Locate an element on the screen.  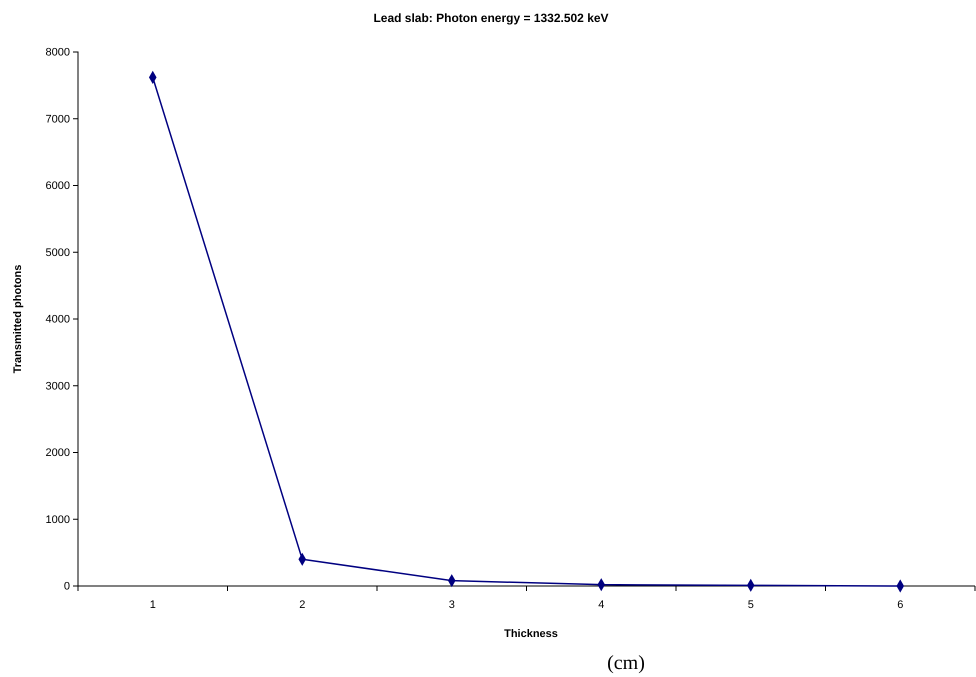
text: (cm) is located at coordinates (626, 663).